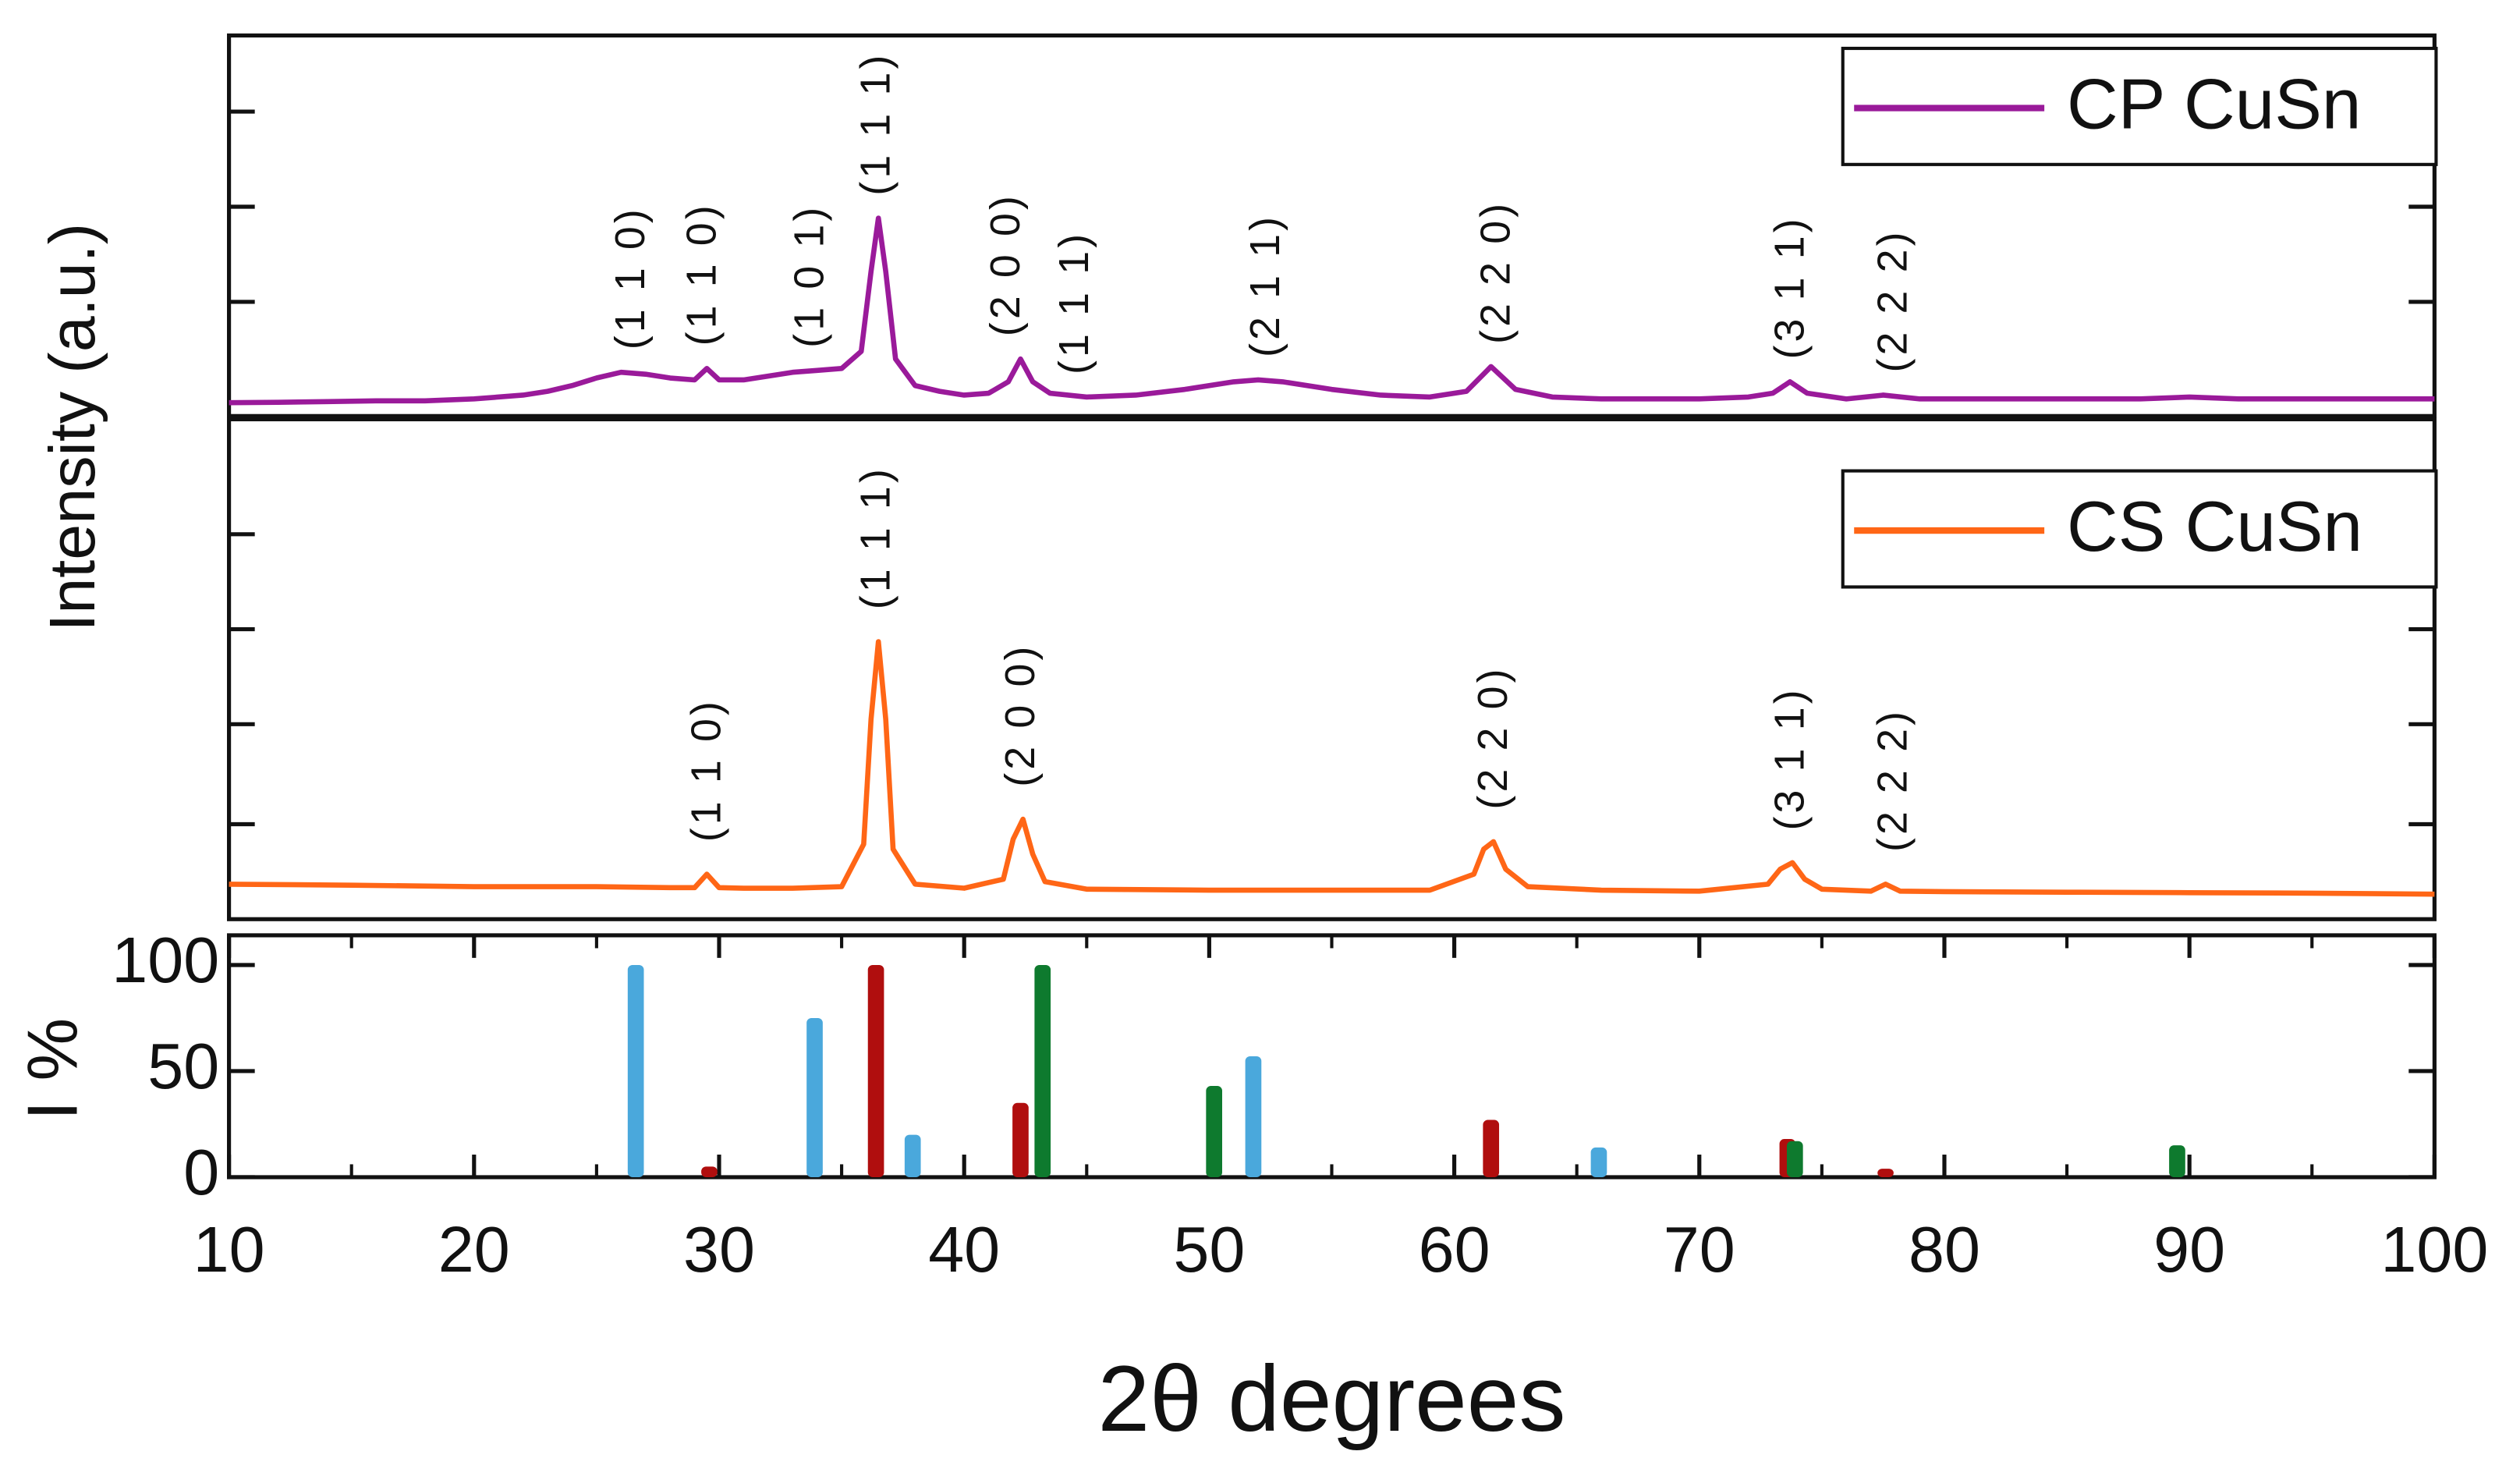  What do you see at coordinates (1699, 1249) in the screenshot?
I see `x-tick-label: 70` at bounding box center [1699, 1249].